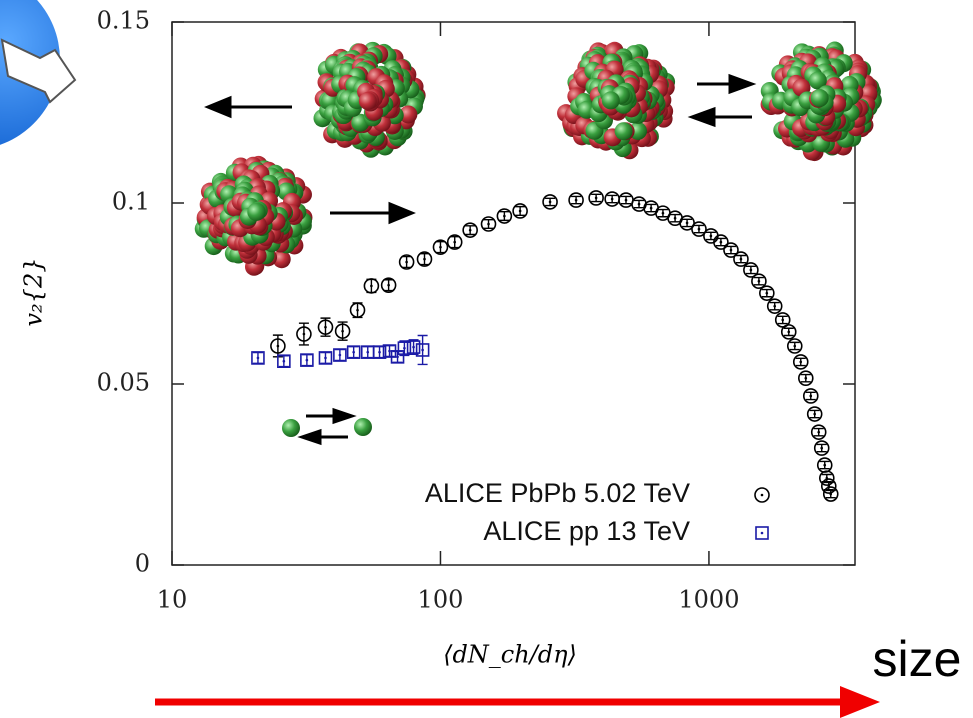 Image resolution: width=973 pixels, height=718 pixels. Describe the element at coordinates (557, 493) in the screenshot. I see `legend-label: ALICE PbPb 5.02 TeV` at that location.